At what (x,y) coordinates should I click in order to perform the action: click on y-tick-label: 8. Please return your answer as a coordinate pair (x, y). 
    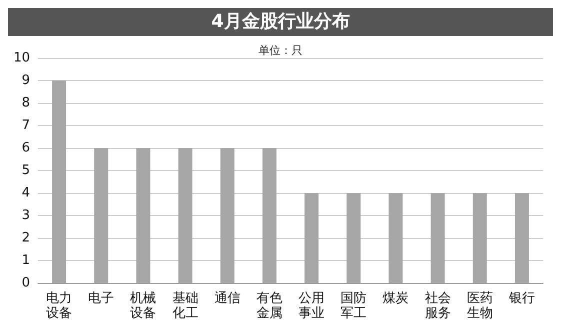
    Looking at the image, I should click on (26, 103).